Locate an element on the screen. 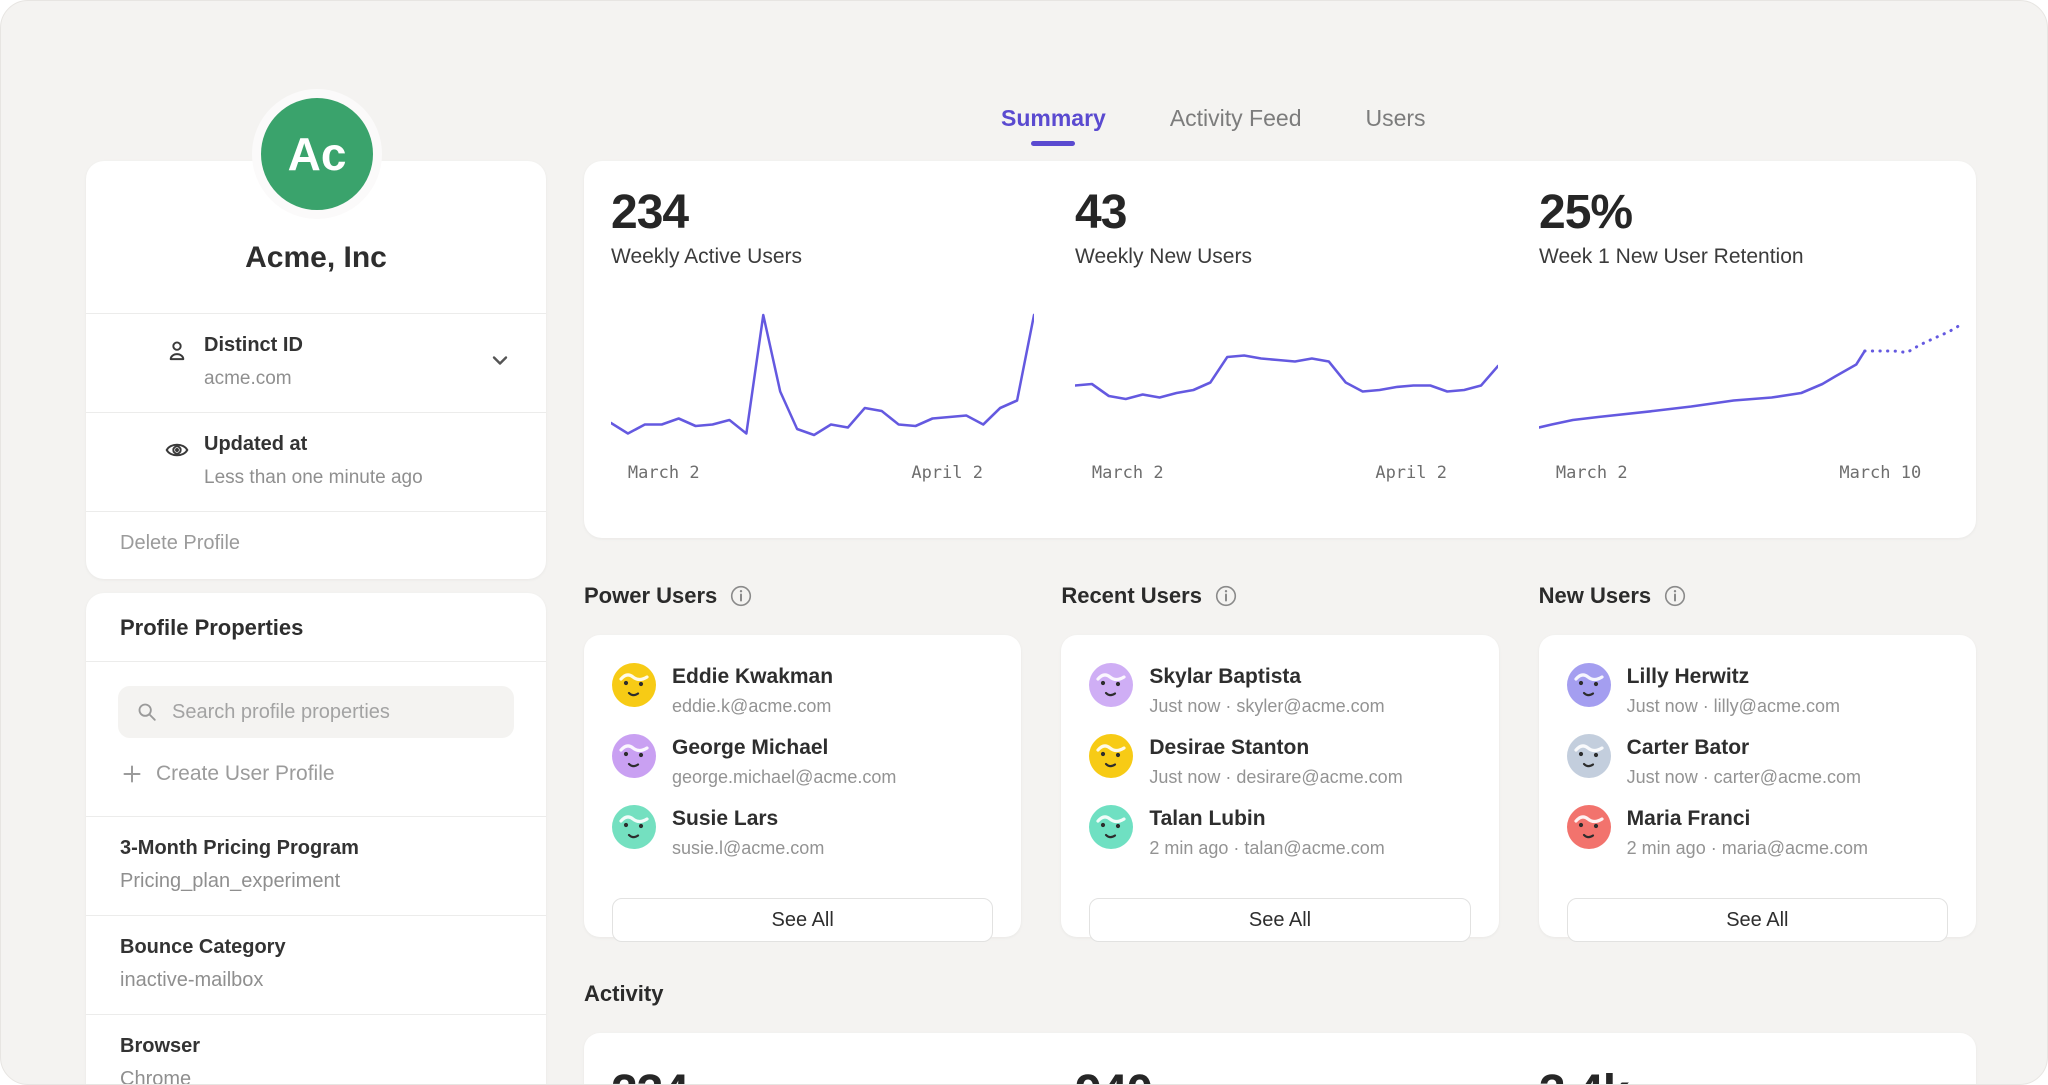 Image resolution: width=2048 pixels, height=1085 pixels. field-row-distinct-id: Distinct ID acme.com is located at coordinates (316, 363).